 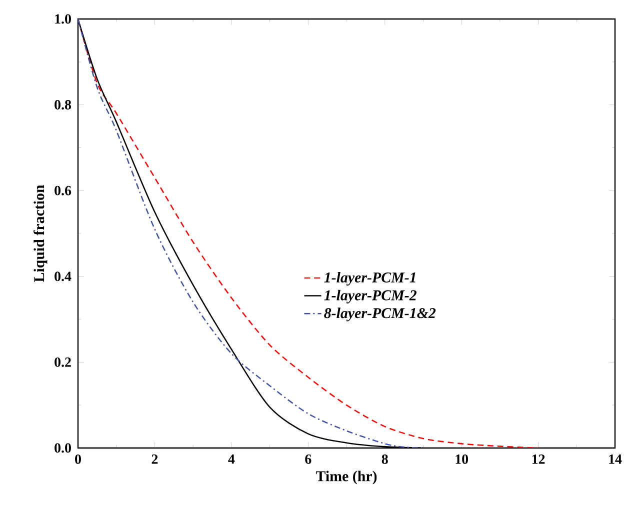 What do you see at coordinates (385, 459) in the screenshot?
I see `x-tick-label: 8` at bounding box center [385, 459].